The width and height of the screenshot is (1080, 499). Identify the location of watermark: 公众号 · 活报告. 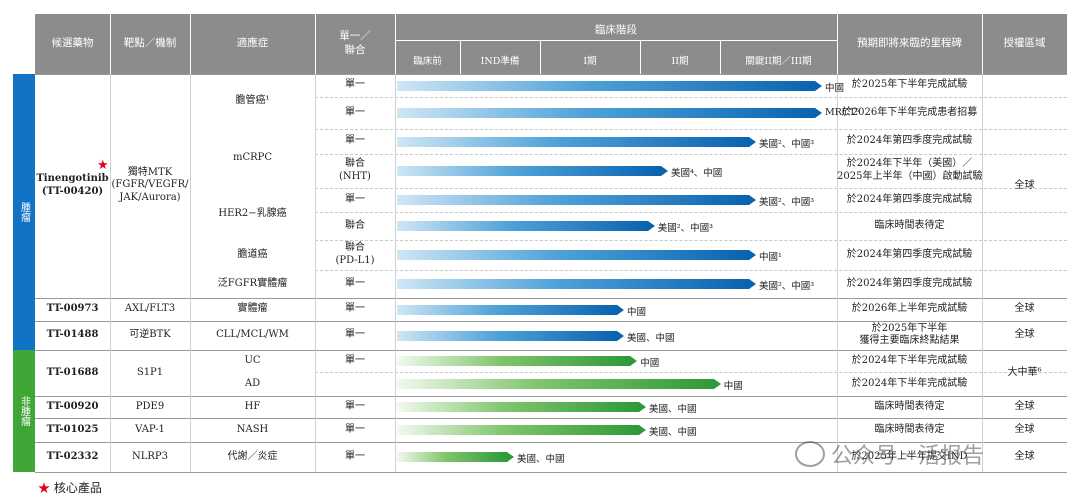
(889, 454).